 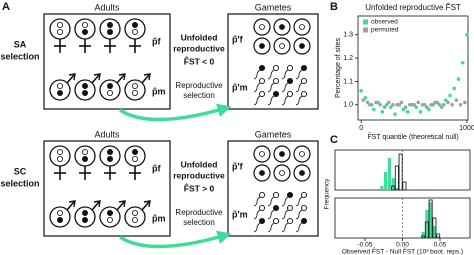 I want to click on y-tick-label: 1.0, so click(x=348, y=105).